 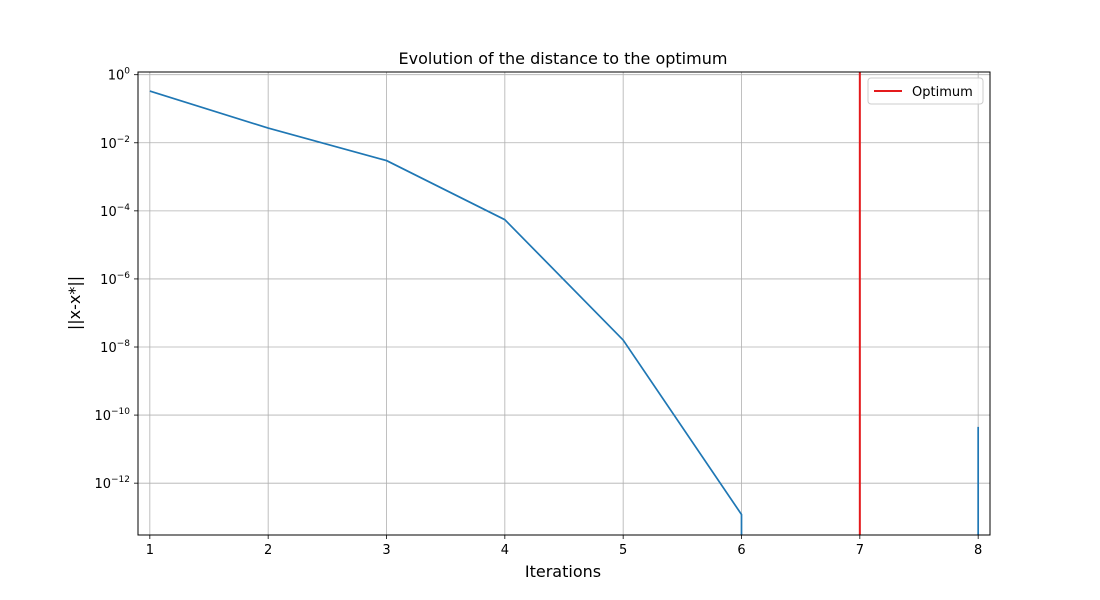 I want to click on y-tick-label: 10⁰, so click(x=119, y=75).